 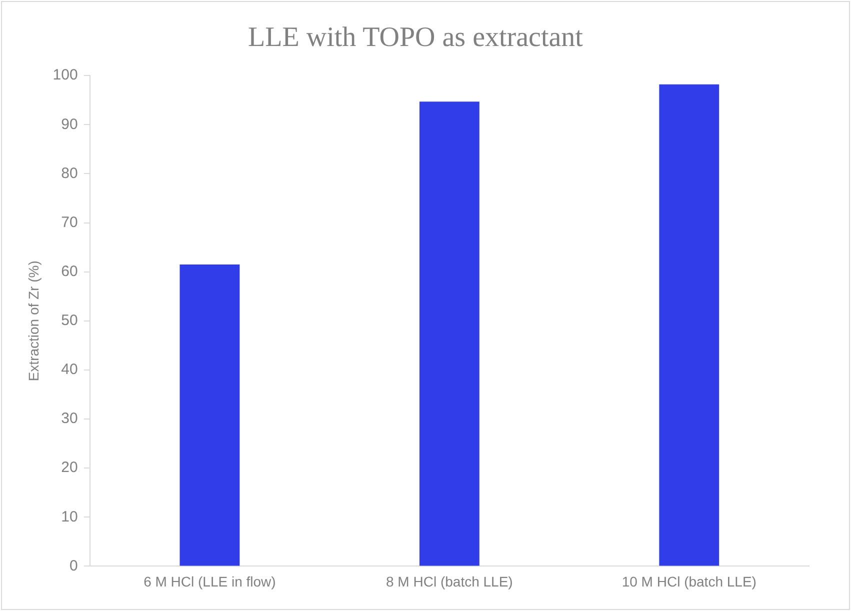 I want to click on x-tick-label: 10 M HCl (batch LLE), so click(x=689, y=581).